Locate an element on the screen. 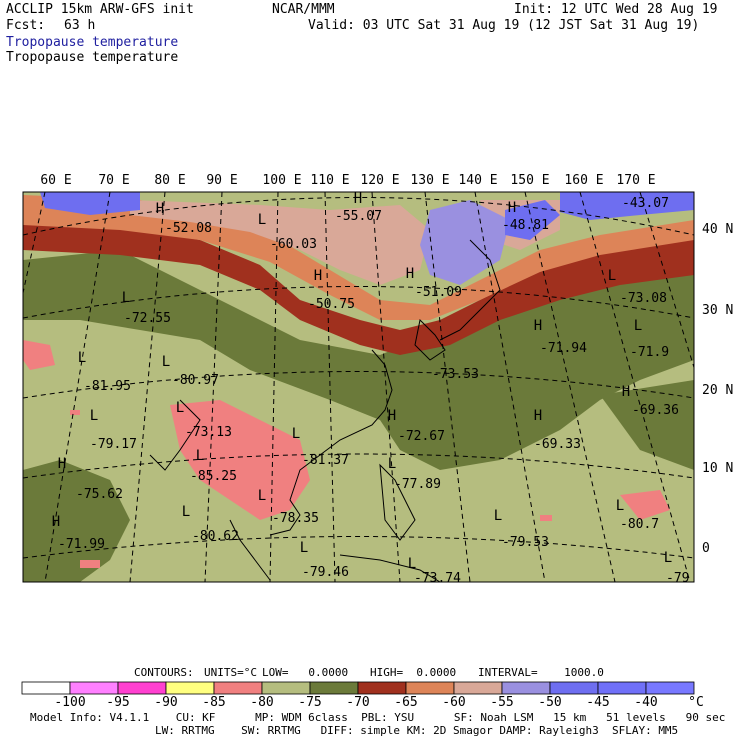 This screenshot has width=740, height=740. hl-value: -80.7 is located at coordinates (639, 524).